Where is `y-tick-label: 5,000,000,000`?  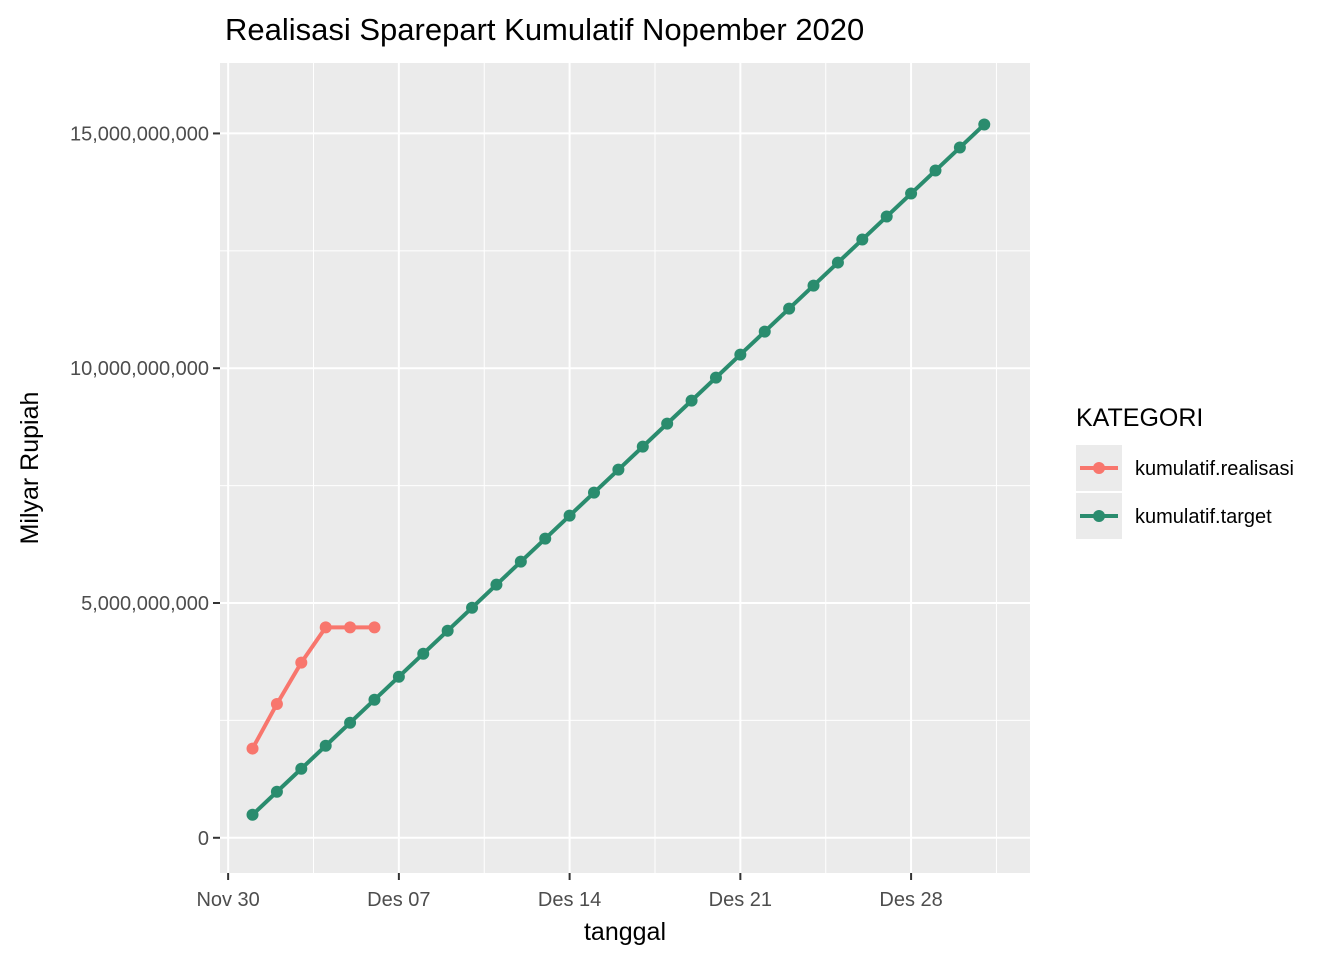
y-tick-label: 5,000,000,000 is located at coordinates (145, 604).